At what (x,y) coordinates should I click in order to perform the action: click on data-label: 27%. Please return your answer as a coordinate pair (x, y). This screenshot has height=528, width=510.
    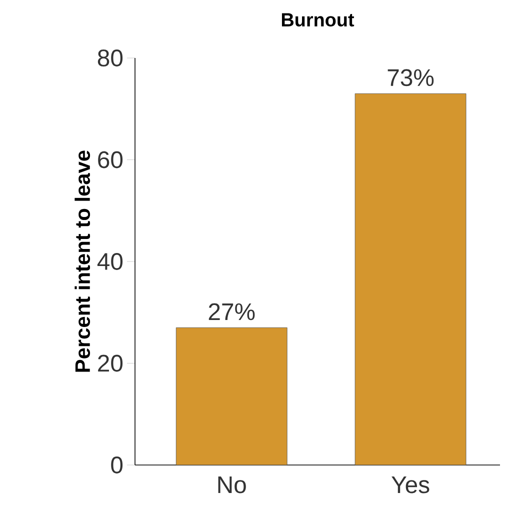
    Looking at the image, I should click on (231, 311).